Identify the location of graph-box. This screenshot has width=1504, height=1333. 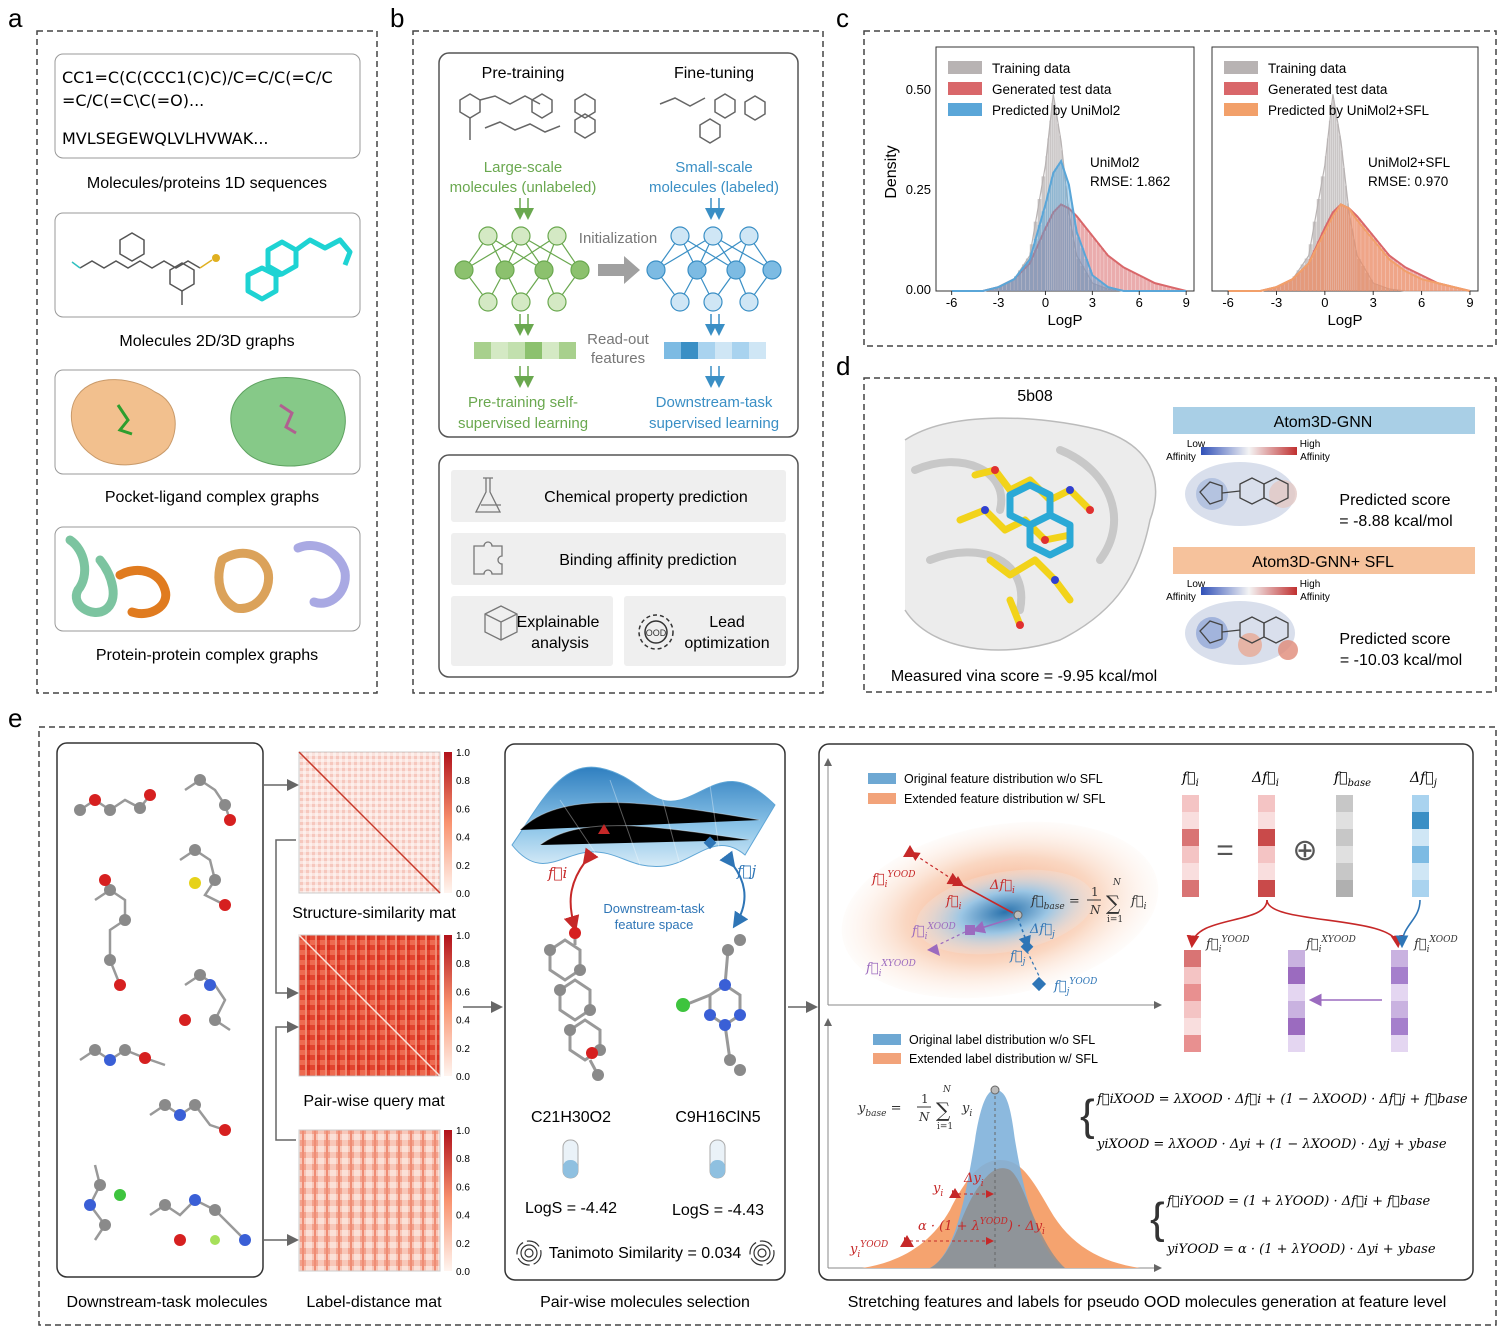
(207, 265).